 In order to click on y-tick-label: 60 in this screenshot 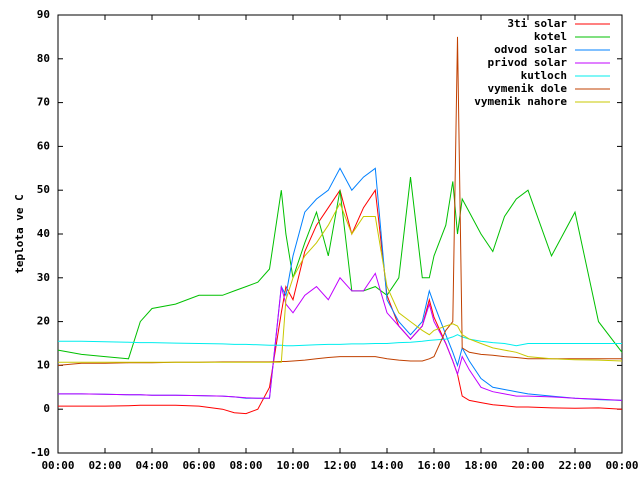, I will do `click(43, 145)`.